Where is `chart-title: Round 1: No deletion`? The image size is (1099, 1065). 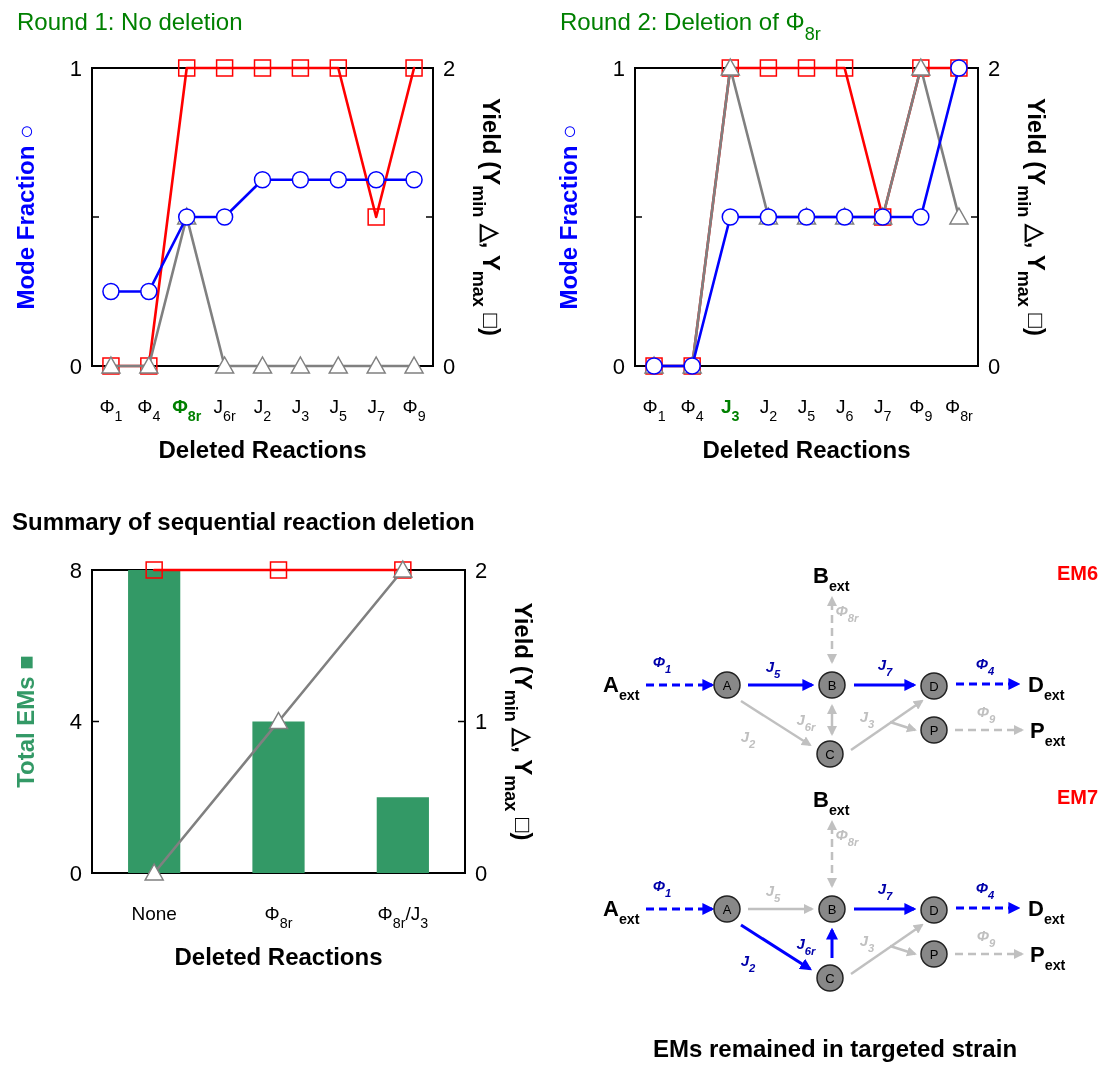 chart-title: Round 1: No deletion is located at coordinates (130, 21).